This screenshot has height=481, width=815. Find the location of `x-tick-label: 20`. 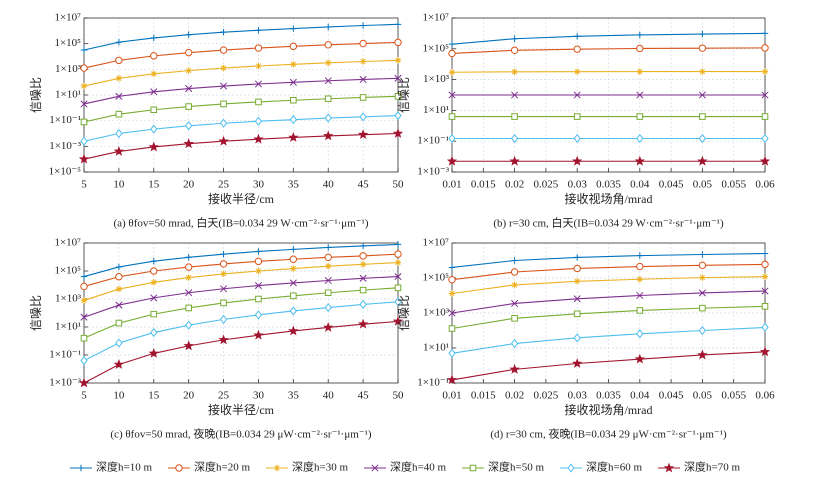

x-tick-label: 20 is located at coordinates (189, 185).